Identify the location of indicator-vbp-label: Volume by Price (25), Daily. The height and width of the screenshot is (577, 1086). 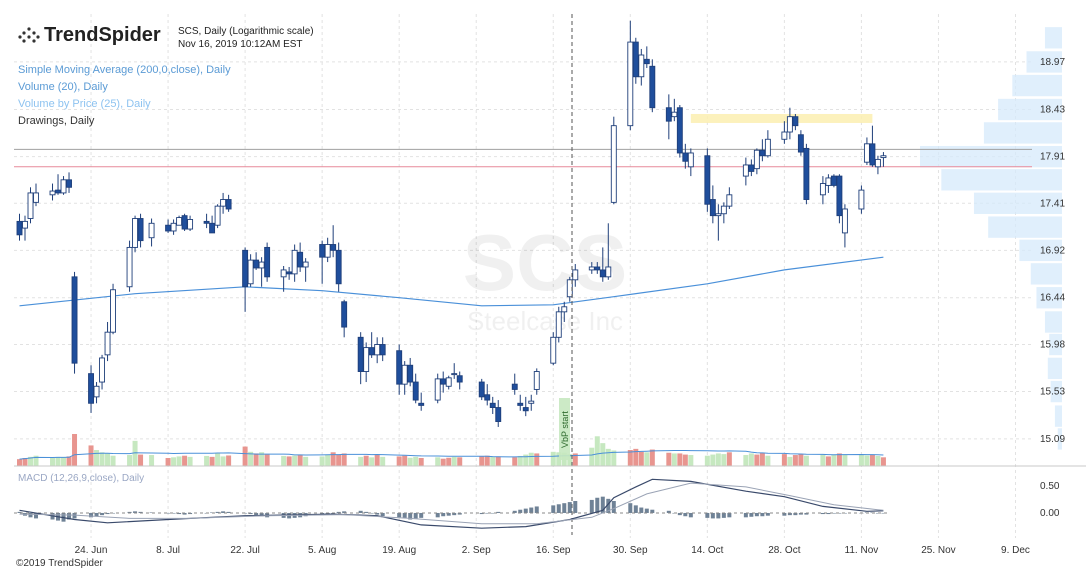
(84, 104).